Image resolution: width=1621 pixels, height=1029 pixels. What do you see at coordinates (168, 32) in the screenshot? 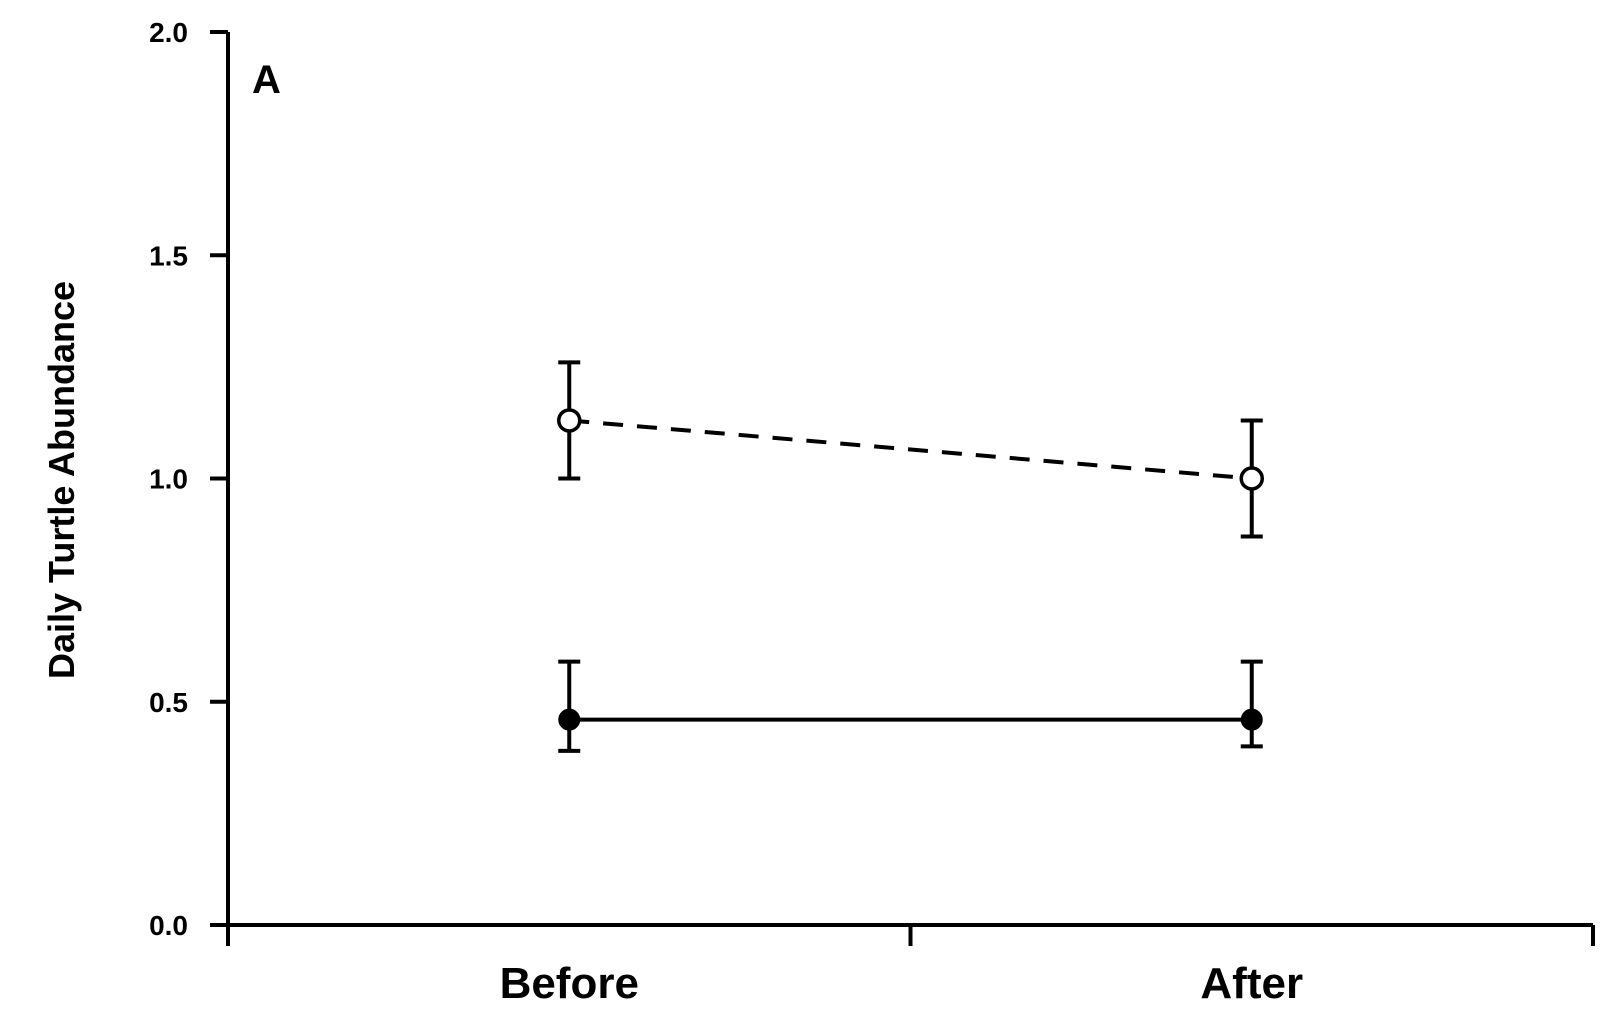
I see `y-tick-label: 2.0` at bounding box center [168, 32].